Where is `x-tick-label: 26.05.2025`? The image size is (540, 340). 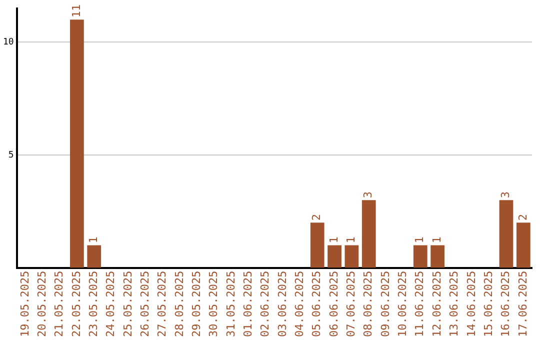 x-tick-label: 26.05.2025 is located at coordinates (145, 304).